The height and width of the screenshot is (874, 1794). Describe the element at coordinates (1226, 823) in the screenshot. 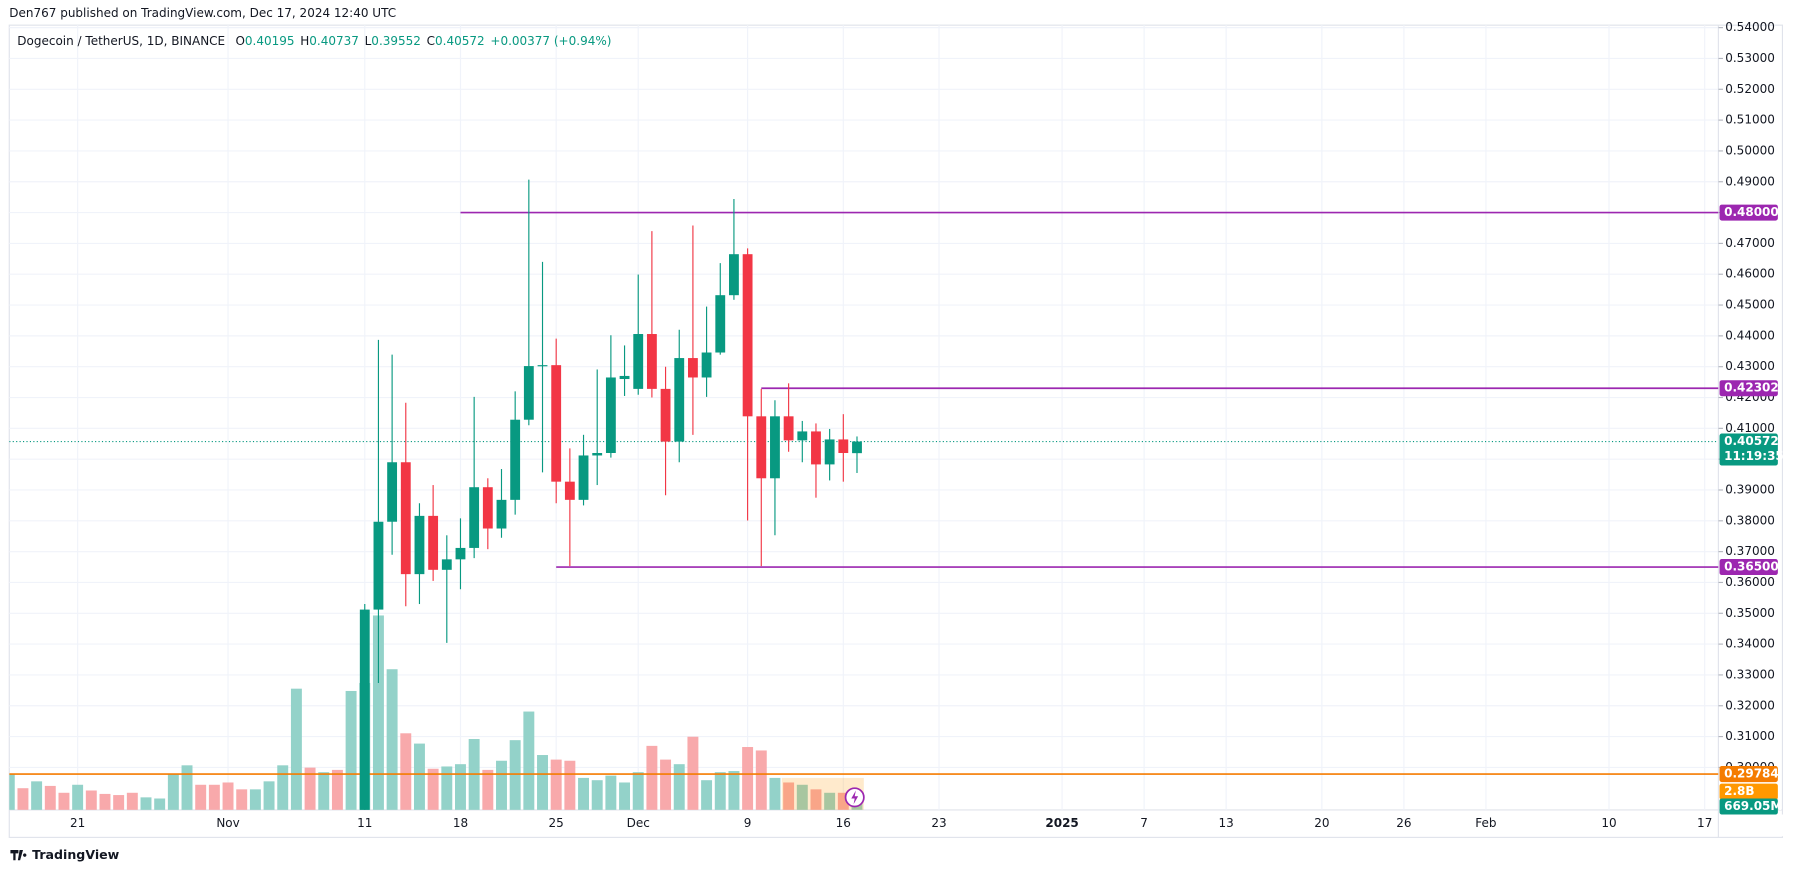

I see `x-tick-label: 13` at that location.